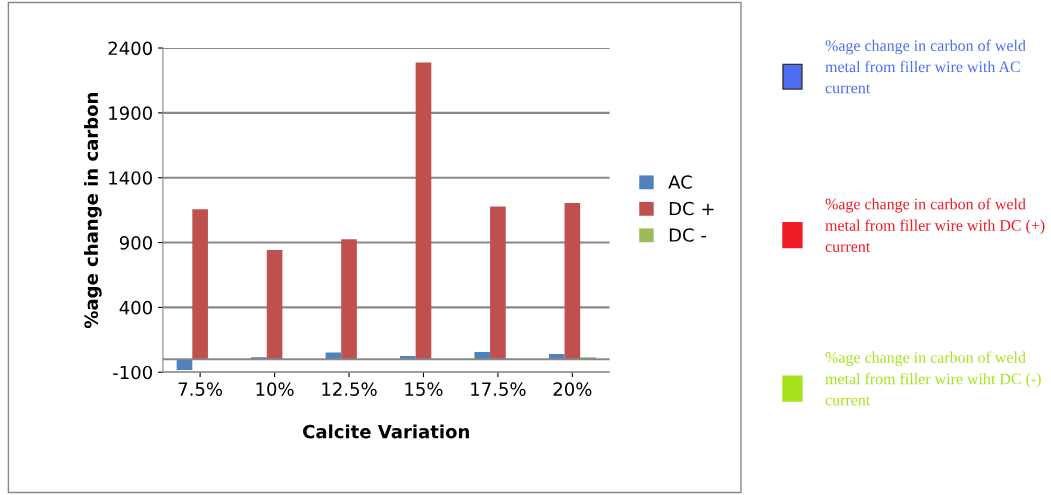 The width and height of the screenshot is (1051, 495). I want to click on x-tick-label: 15%, so click(424, 389).